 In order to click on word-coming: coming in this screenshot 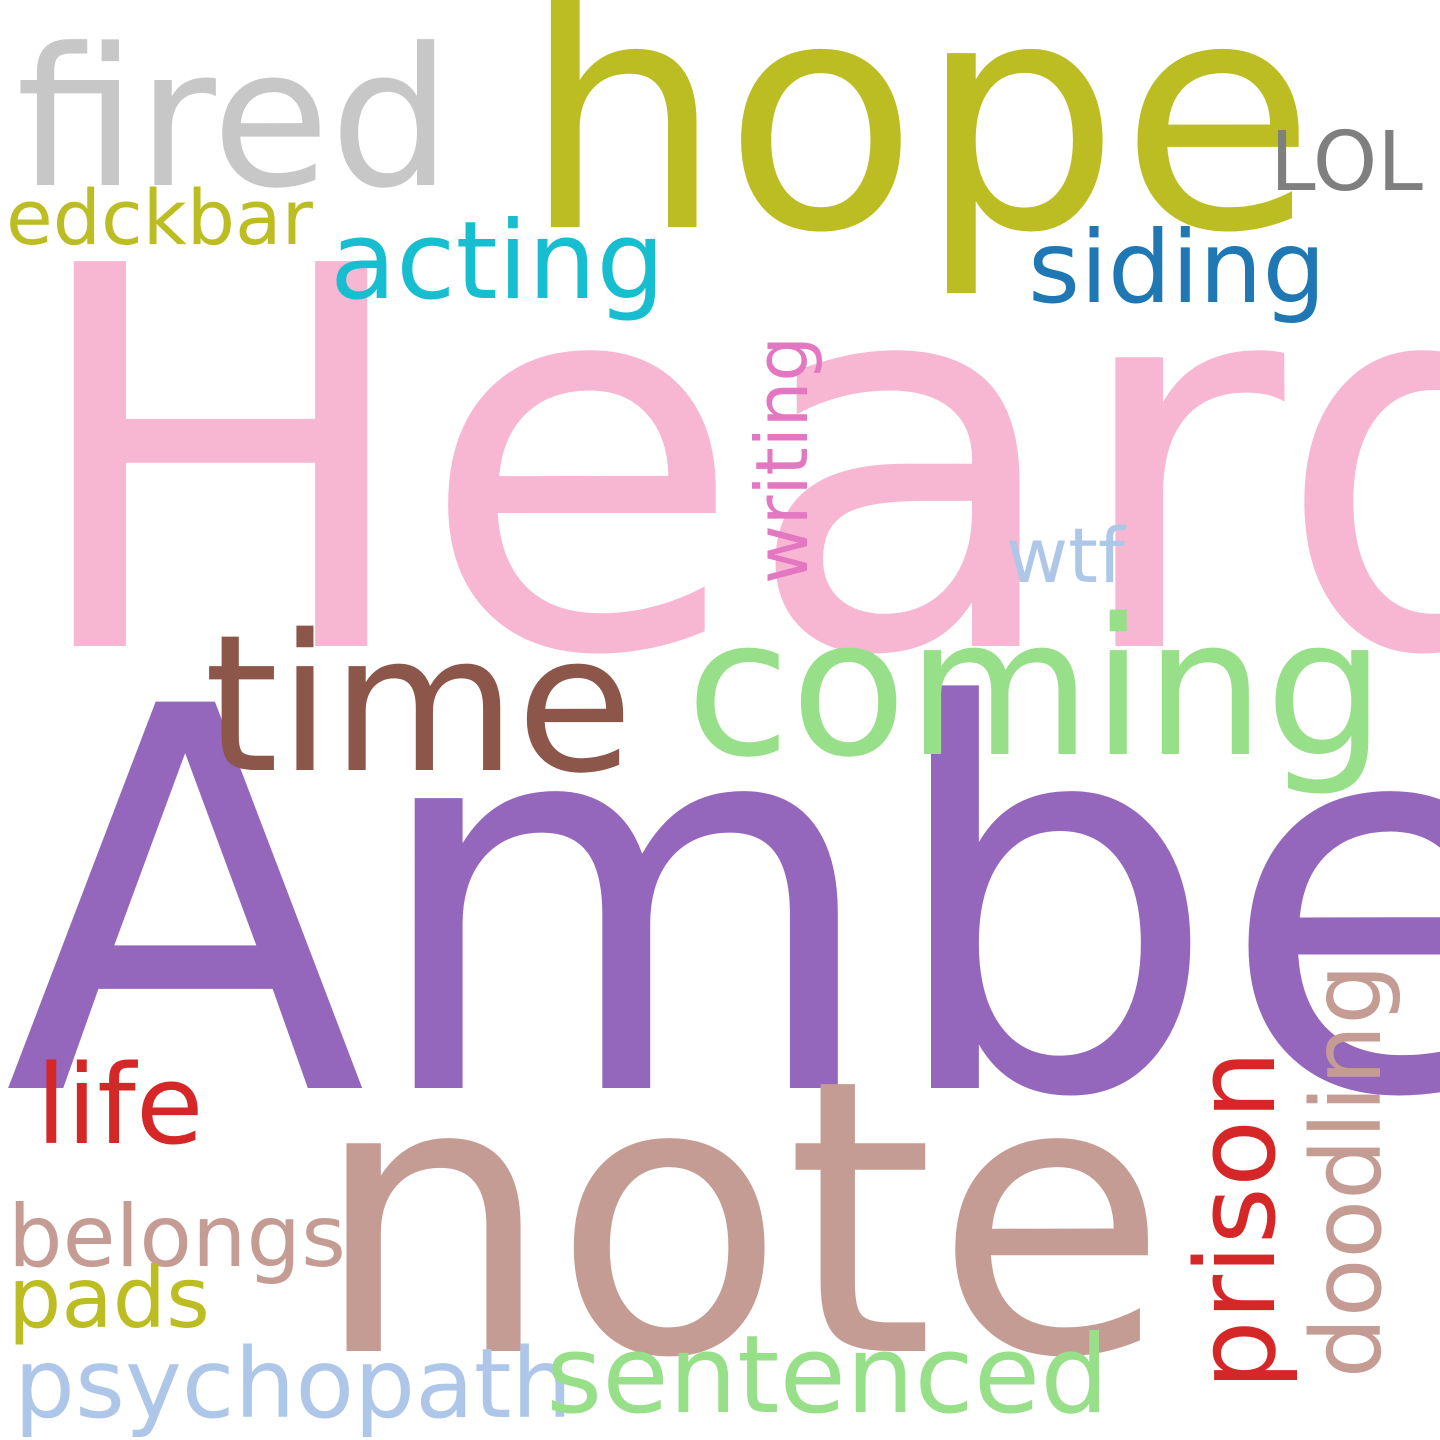, I will do `click(1036, 688)`.